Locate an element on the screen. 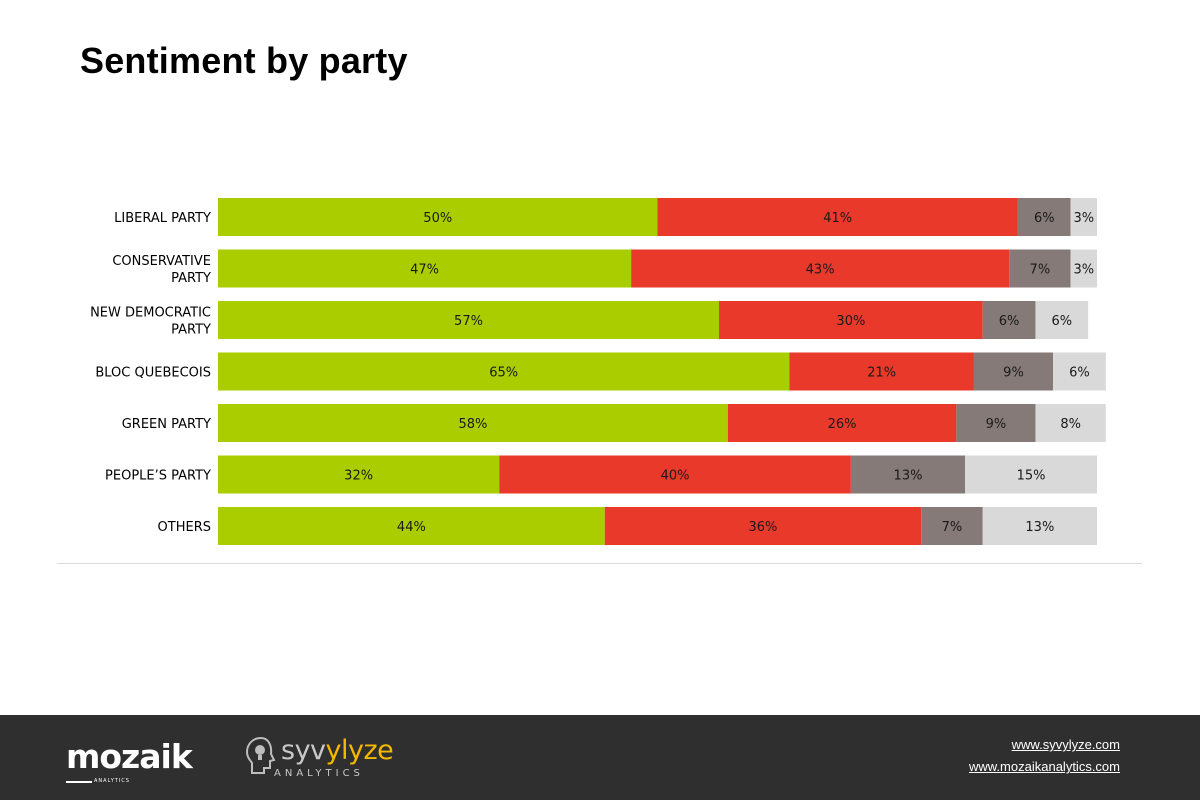 The height and width of the screenshot is (800, 1200). data-label: 43% is located at coordinates (820, 270).